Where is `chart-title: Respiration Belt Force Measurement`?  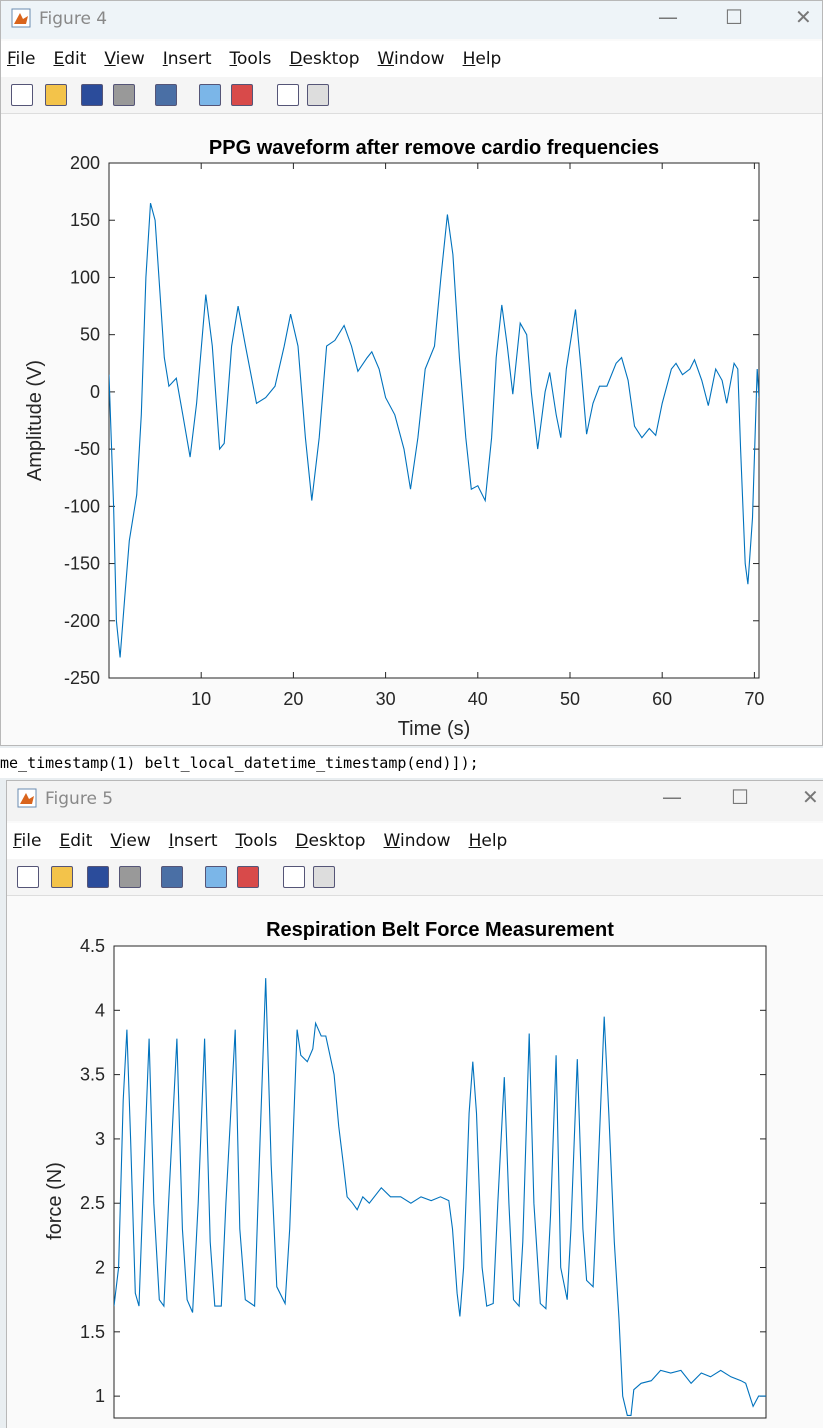 chart-title: Respiration Belt Force Measurement is located at coordinates (440, 930).